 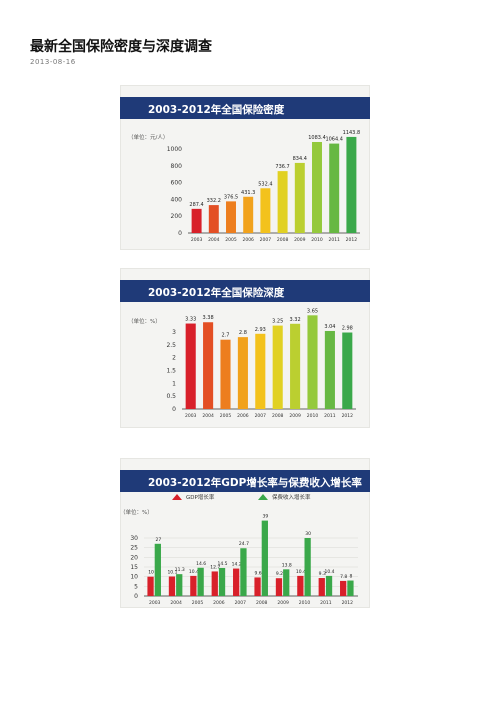 I want to click on data-label: 287.4, so click(x=196, y=205).